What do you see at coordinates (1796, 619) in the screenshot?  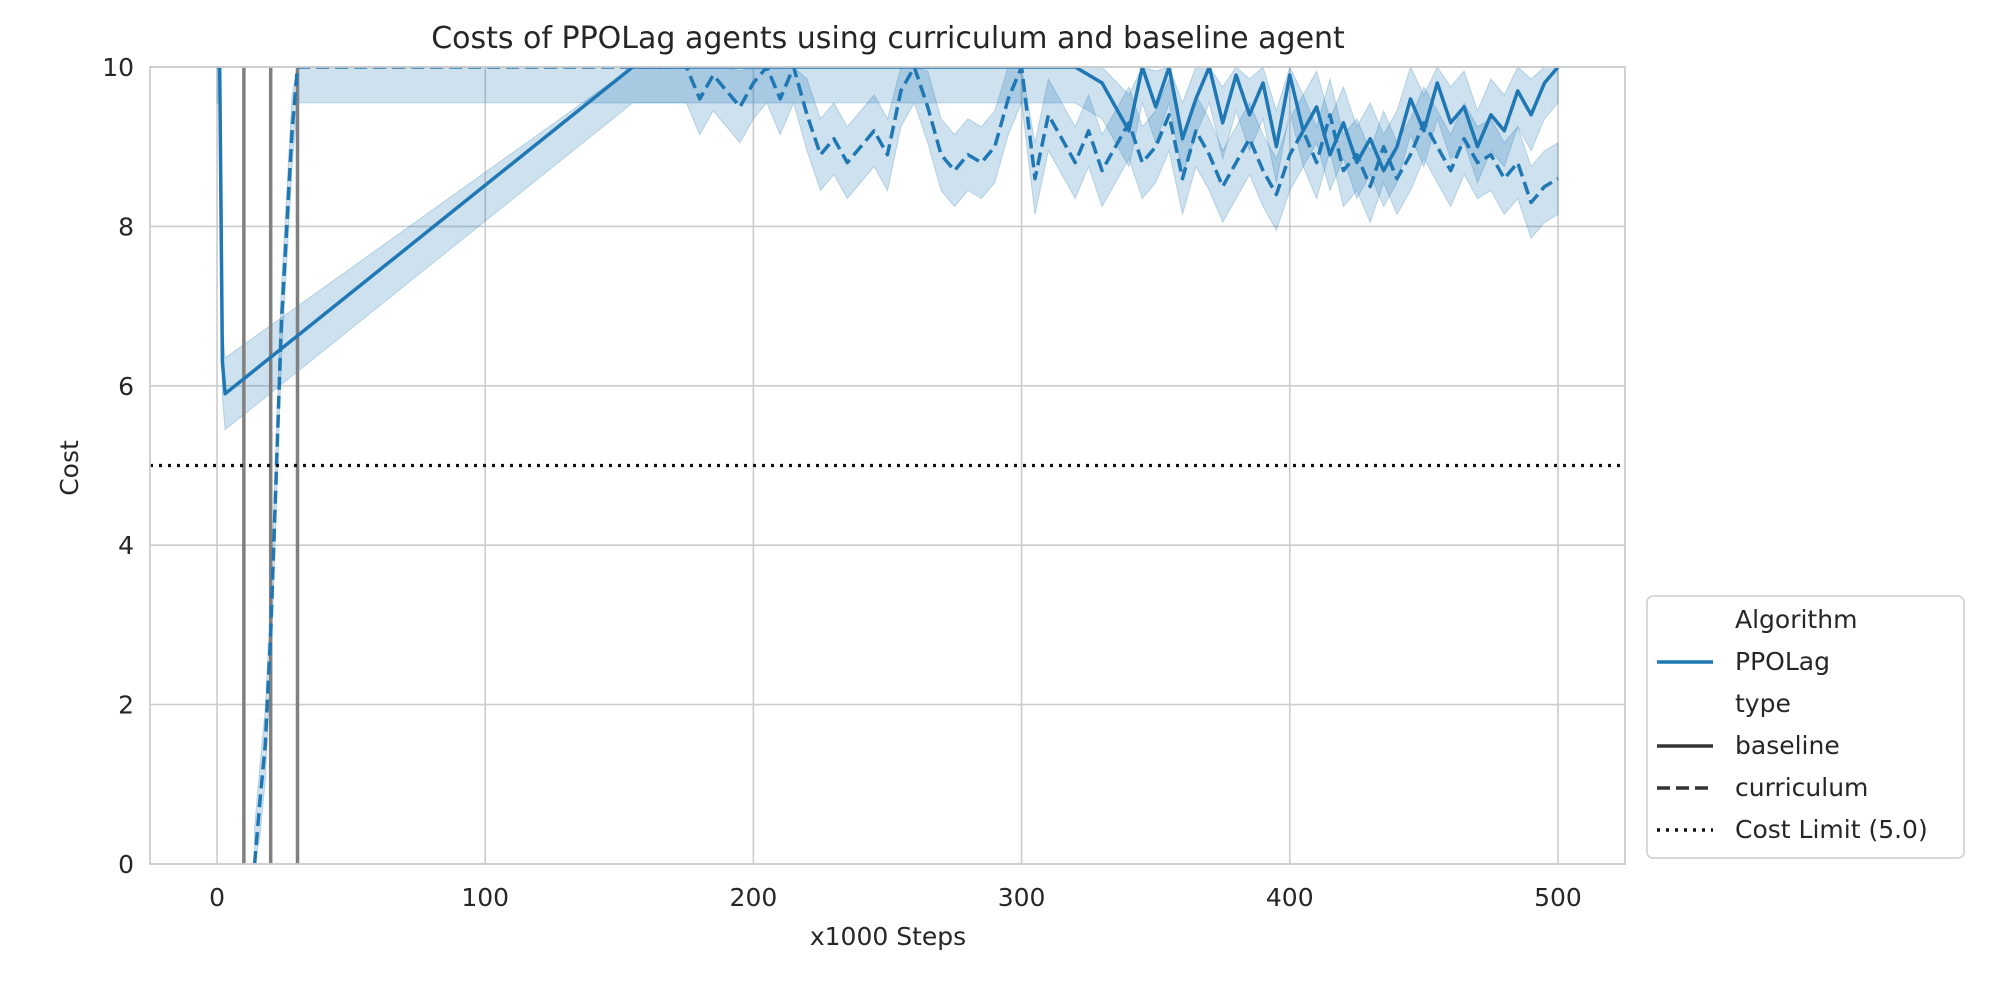 I see `legend-algorithm-header: Algorithm` at bounding box center [1796, 619].